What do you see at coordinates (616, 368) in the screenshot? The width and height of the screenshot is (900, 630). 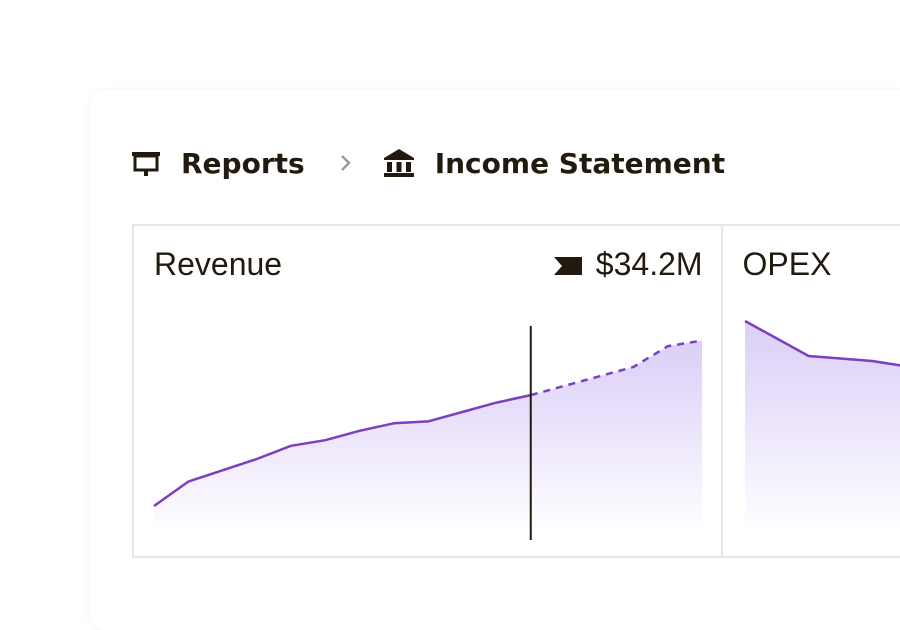 I see `revenue-projected-line` at bounding box center [616, 368].